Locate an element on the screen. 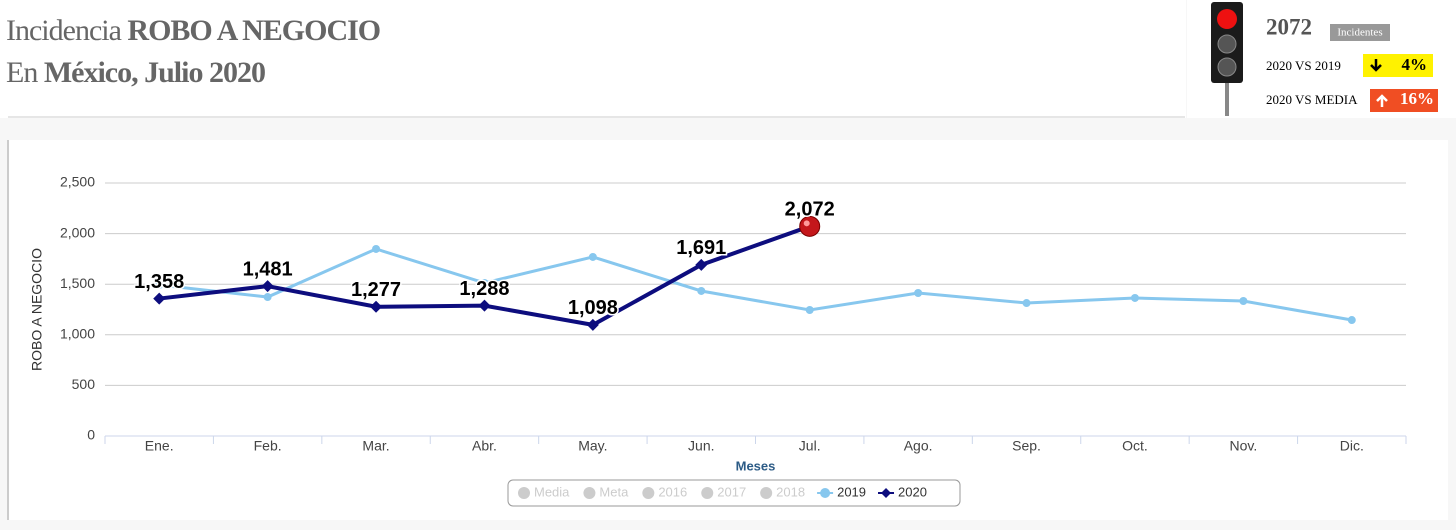  x-tick-label: Oct. is located at coordinates (1135, 446).